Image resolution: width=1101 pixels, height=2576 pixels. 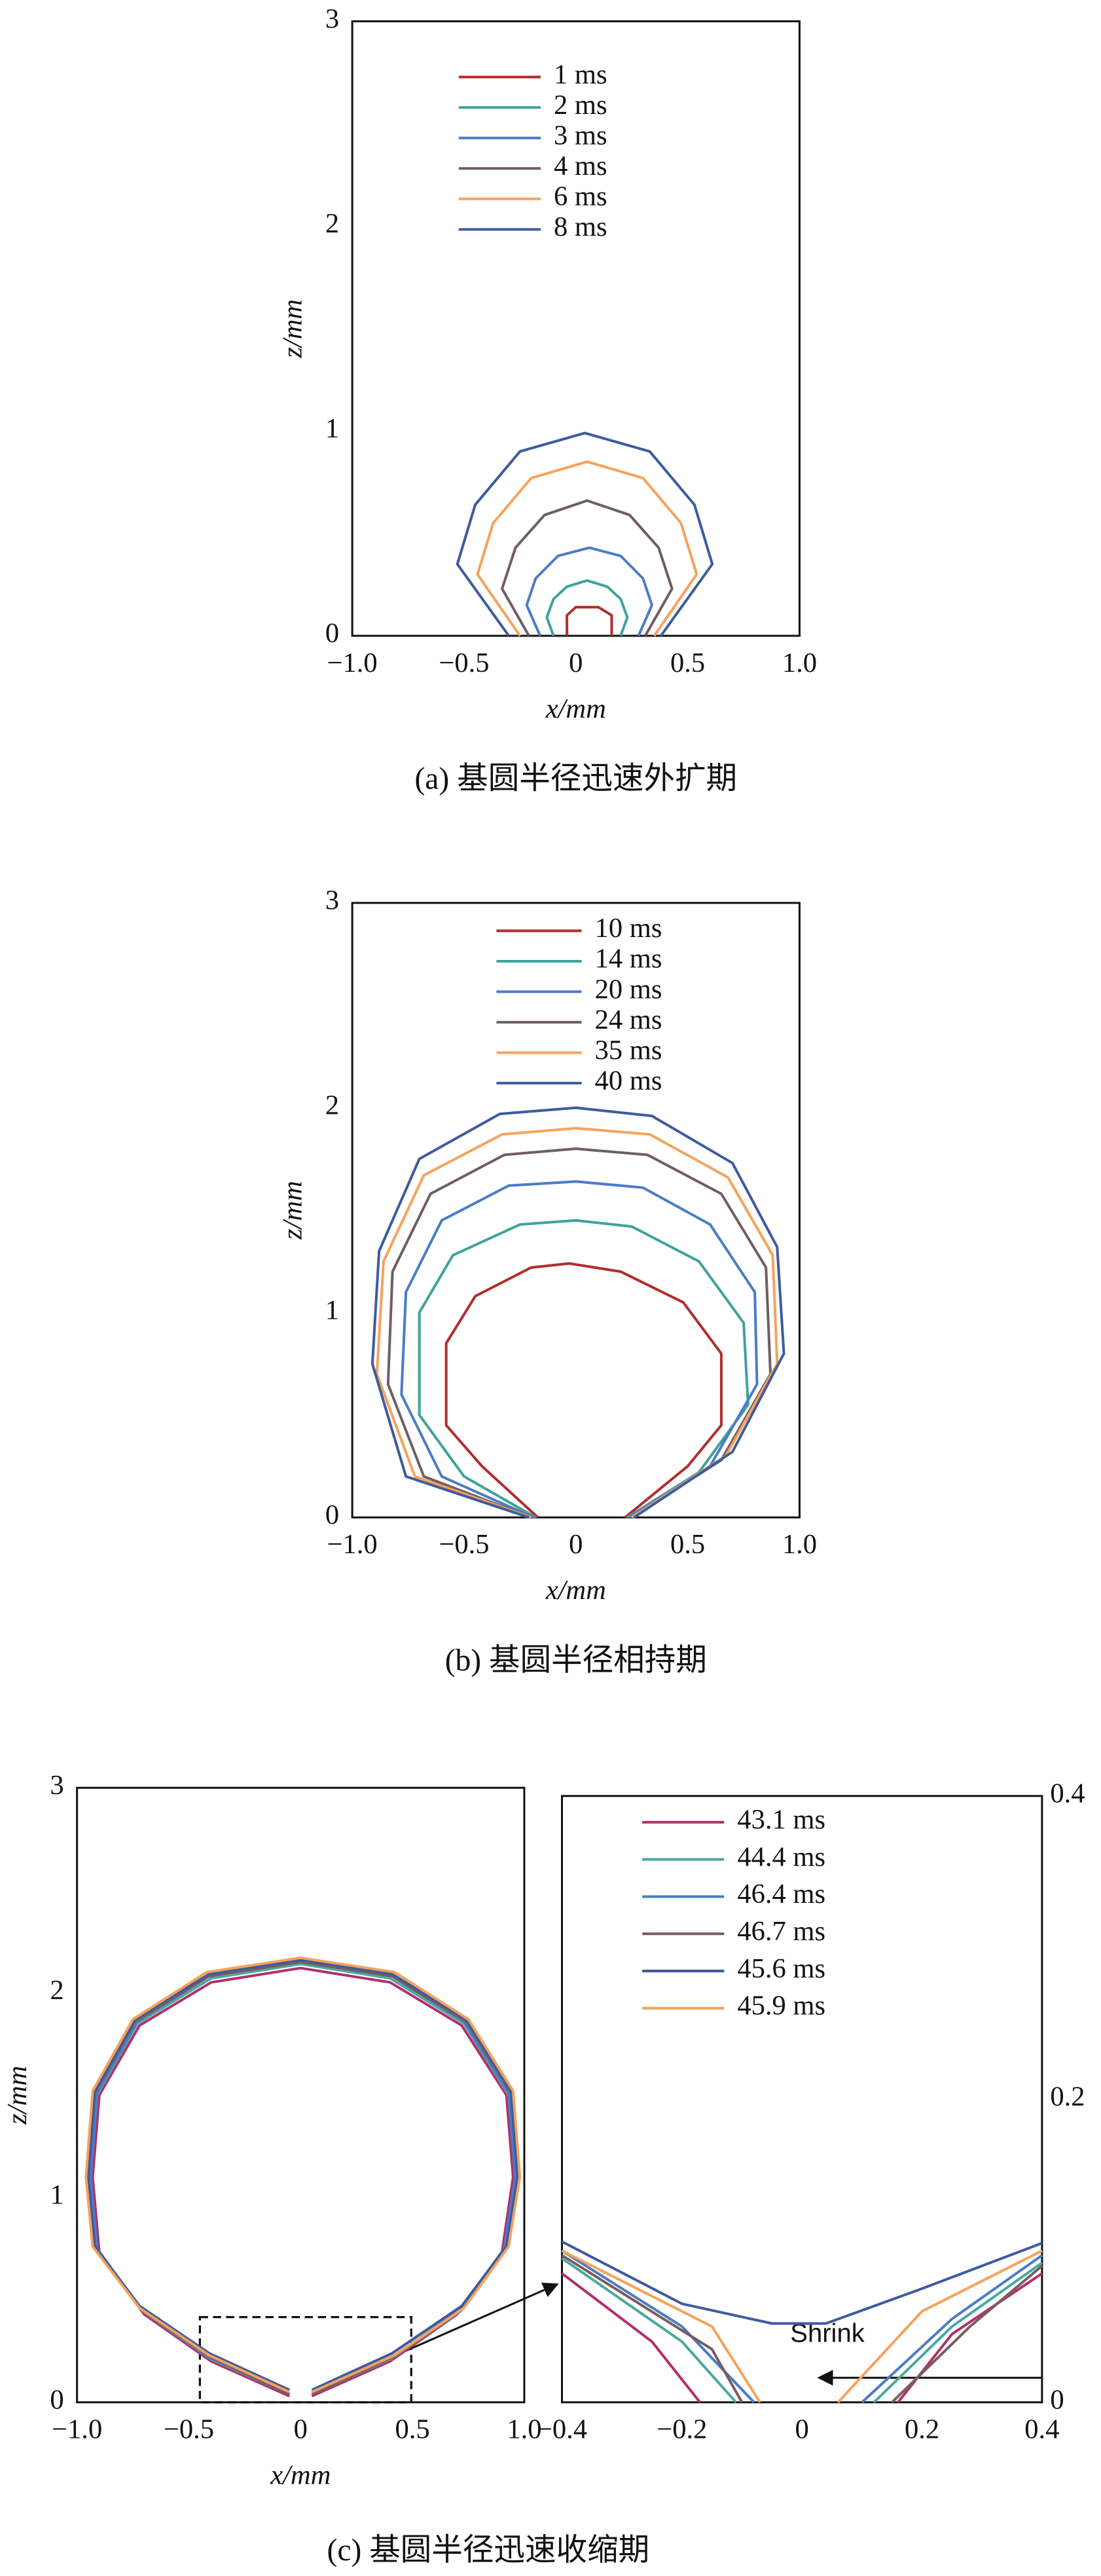 I want to click on y-tick-label: 0.2, so click(x=1067, y=2097).